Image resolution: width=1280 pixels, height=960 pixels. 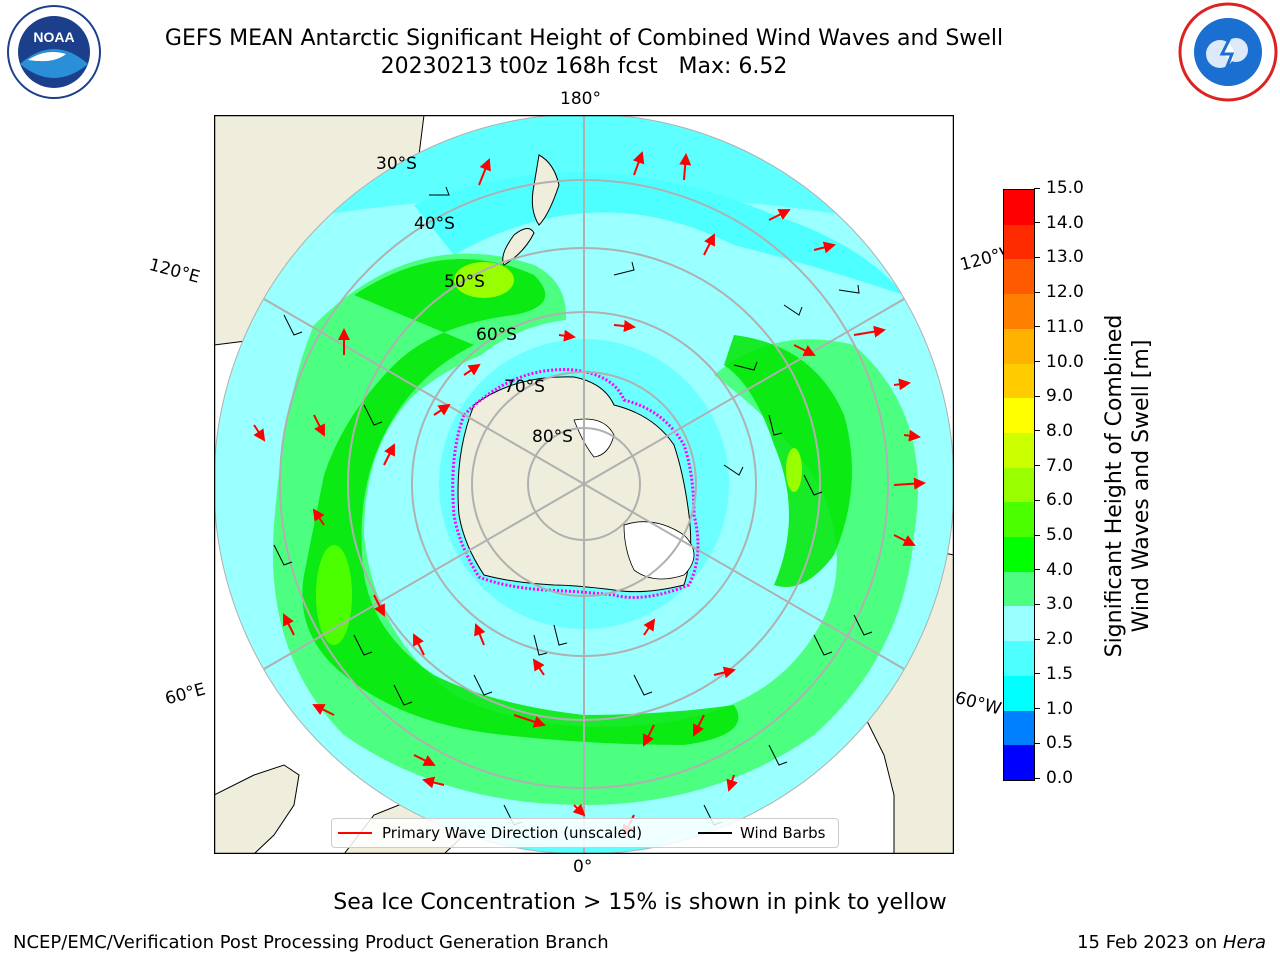 What do you see at coordinates (580, 99) in the screenshot?
I see `lon-label-180: 180°` at bounding box center [580, 99].